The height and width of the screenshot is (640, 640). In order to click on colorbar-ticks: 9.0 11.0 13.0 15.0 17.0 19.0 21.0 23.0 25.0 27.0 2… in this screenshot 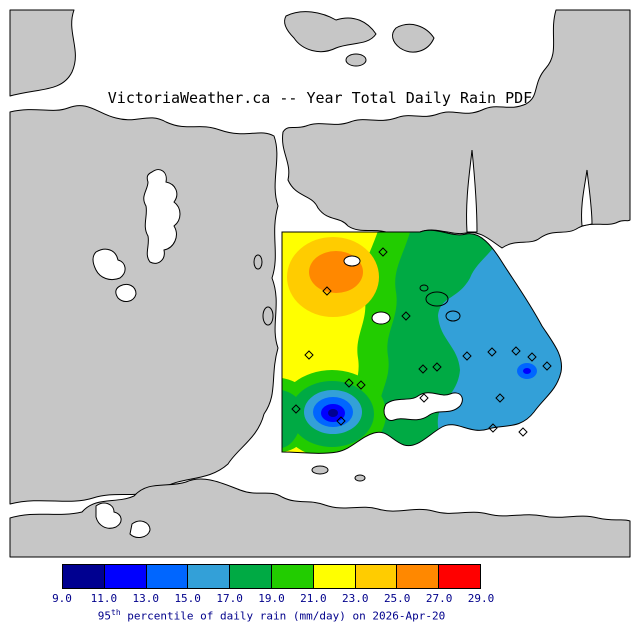, I will do `click(320, 599)`.